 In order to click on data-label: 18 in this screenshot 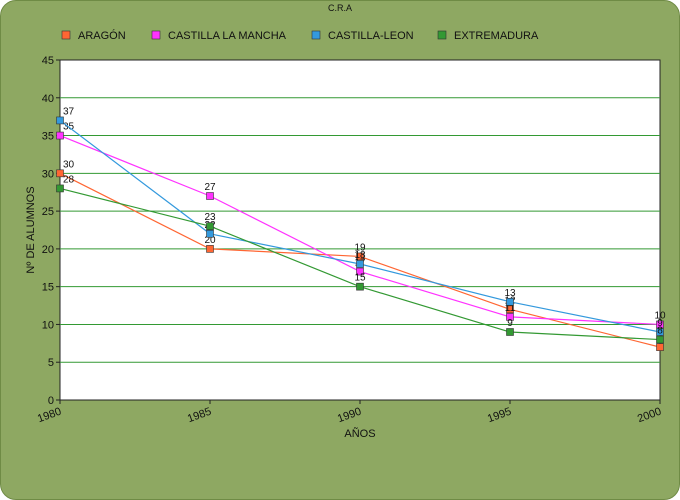, I will do `click(360, 255)`.